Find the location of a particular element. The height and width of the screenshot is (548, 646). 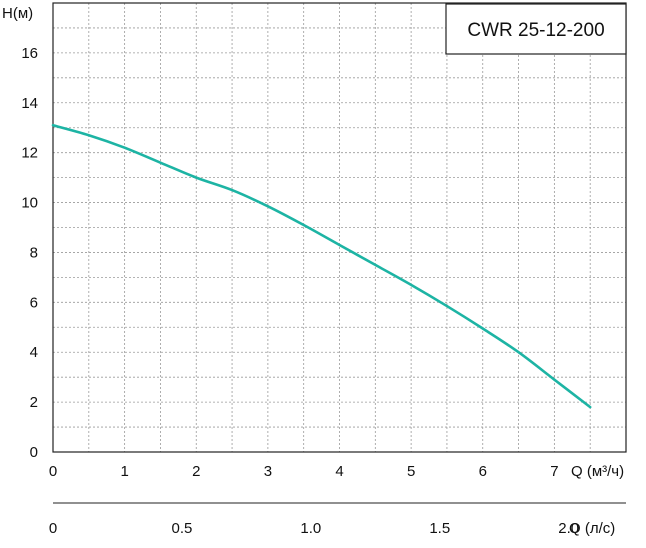

x2-tick-label: 0.5 is located at coordinates (181, 528).